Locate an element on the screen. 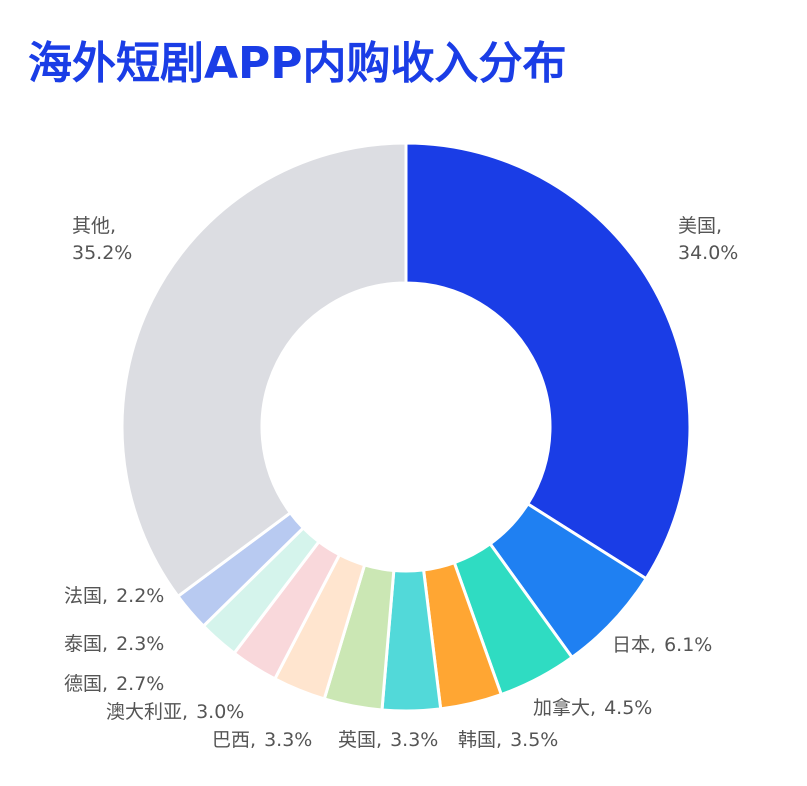 Image resolution: width=807 pixels, height=786 pixels. data-label: 其他, 35.2% is located at coordinates (102, 239).